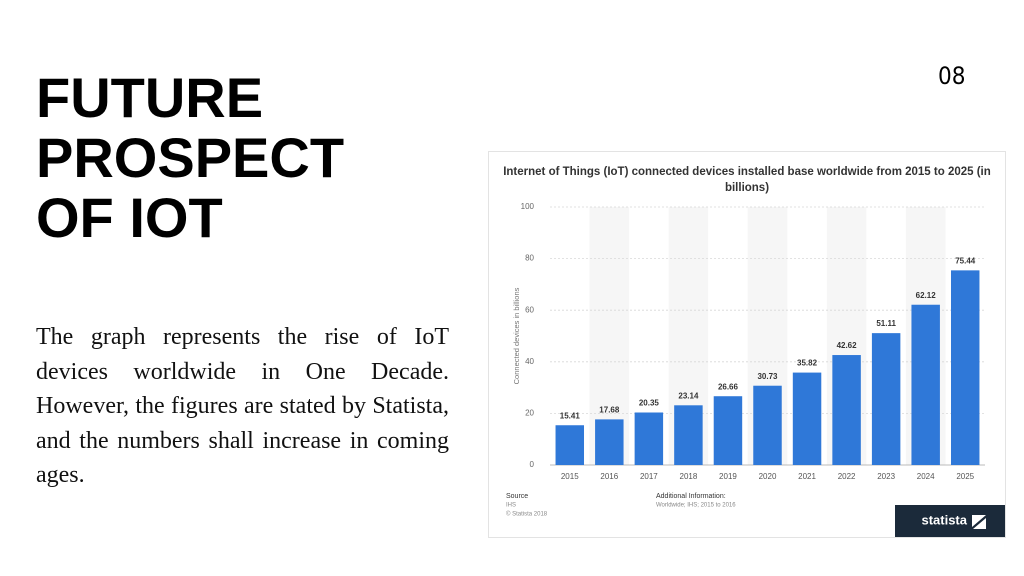 The height and width of the screenshot is (576, 1024). Describe the element at coordinates (689, 476) in the screenshot. I see `x-tick-label: 2018` at that location.